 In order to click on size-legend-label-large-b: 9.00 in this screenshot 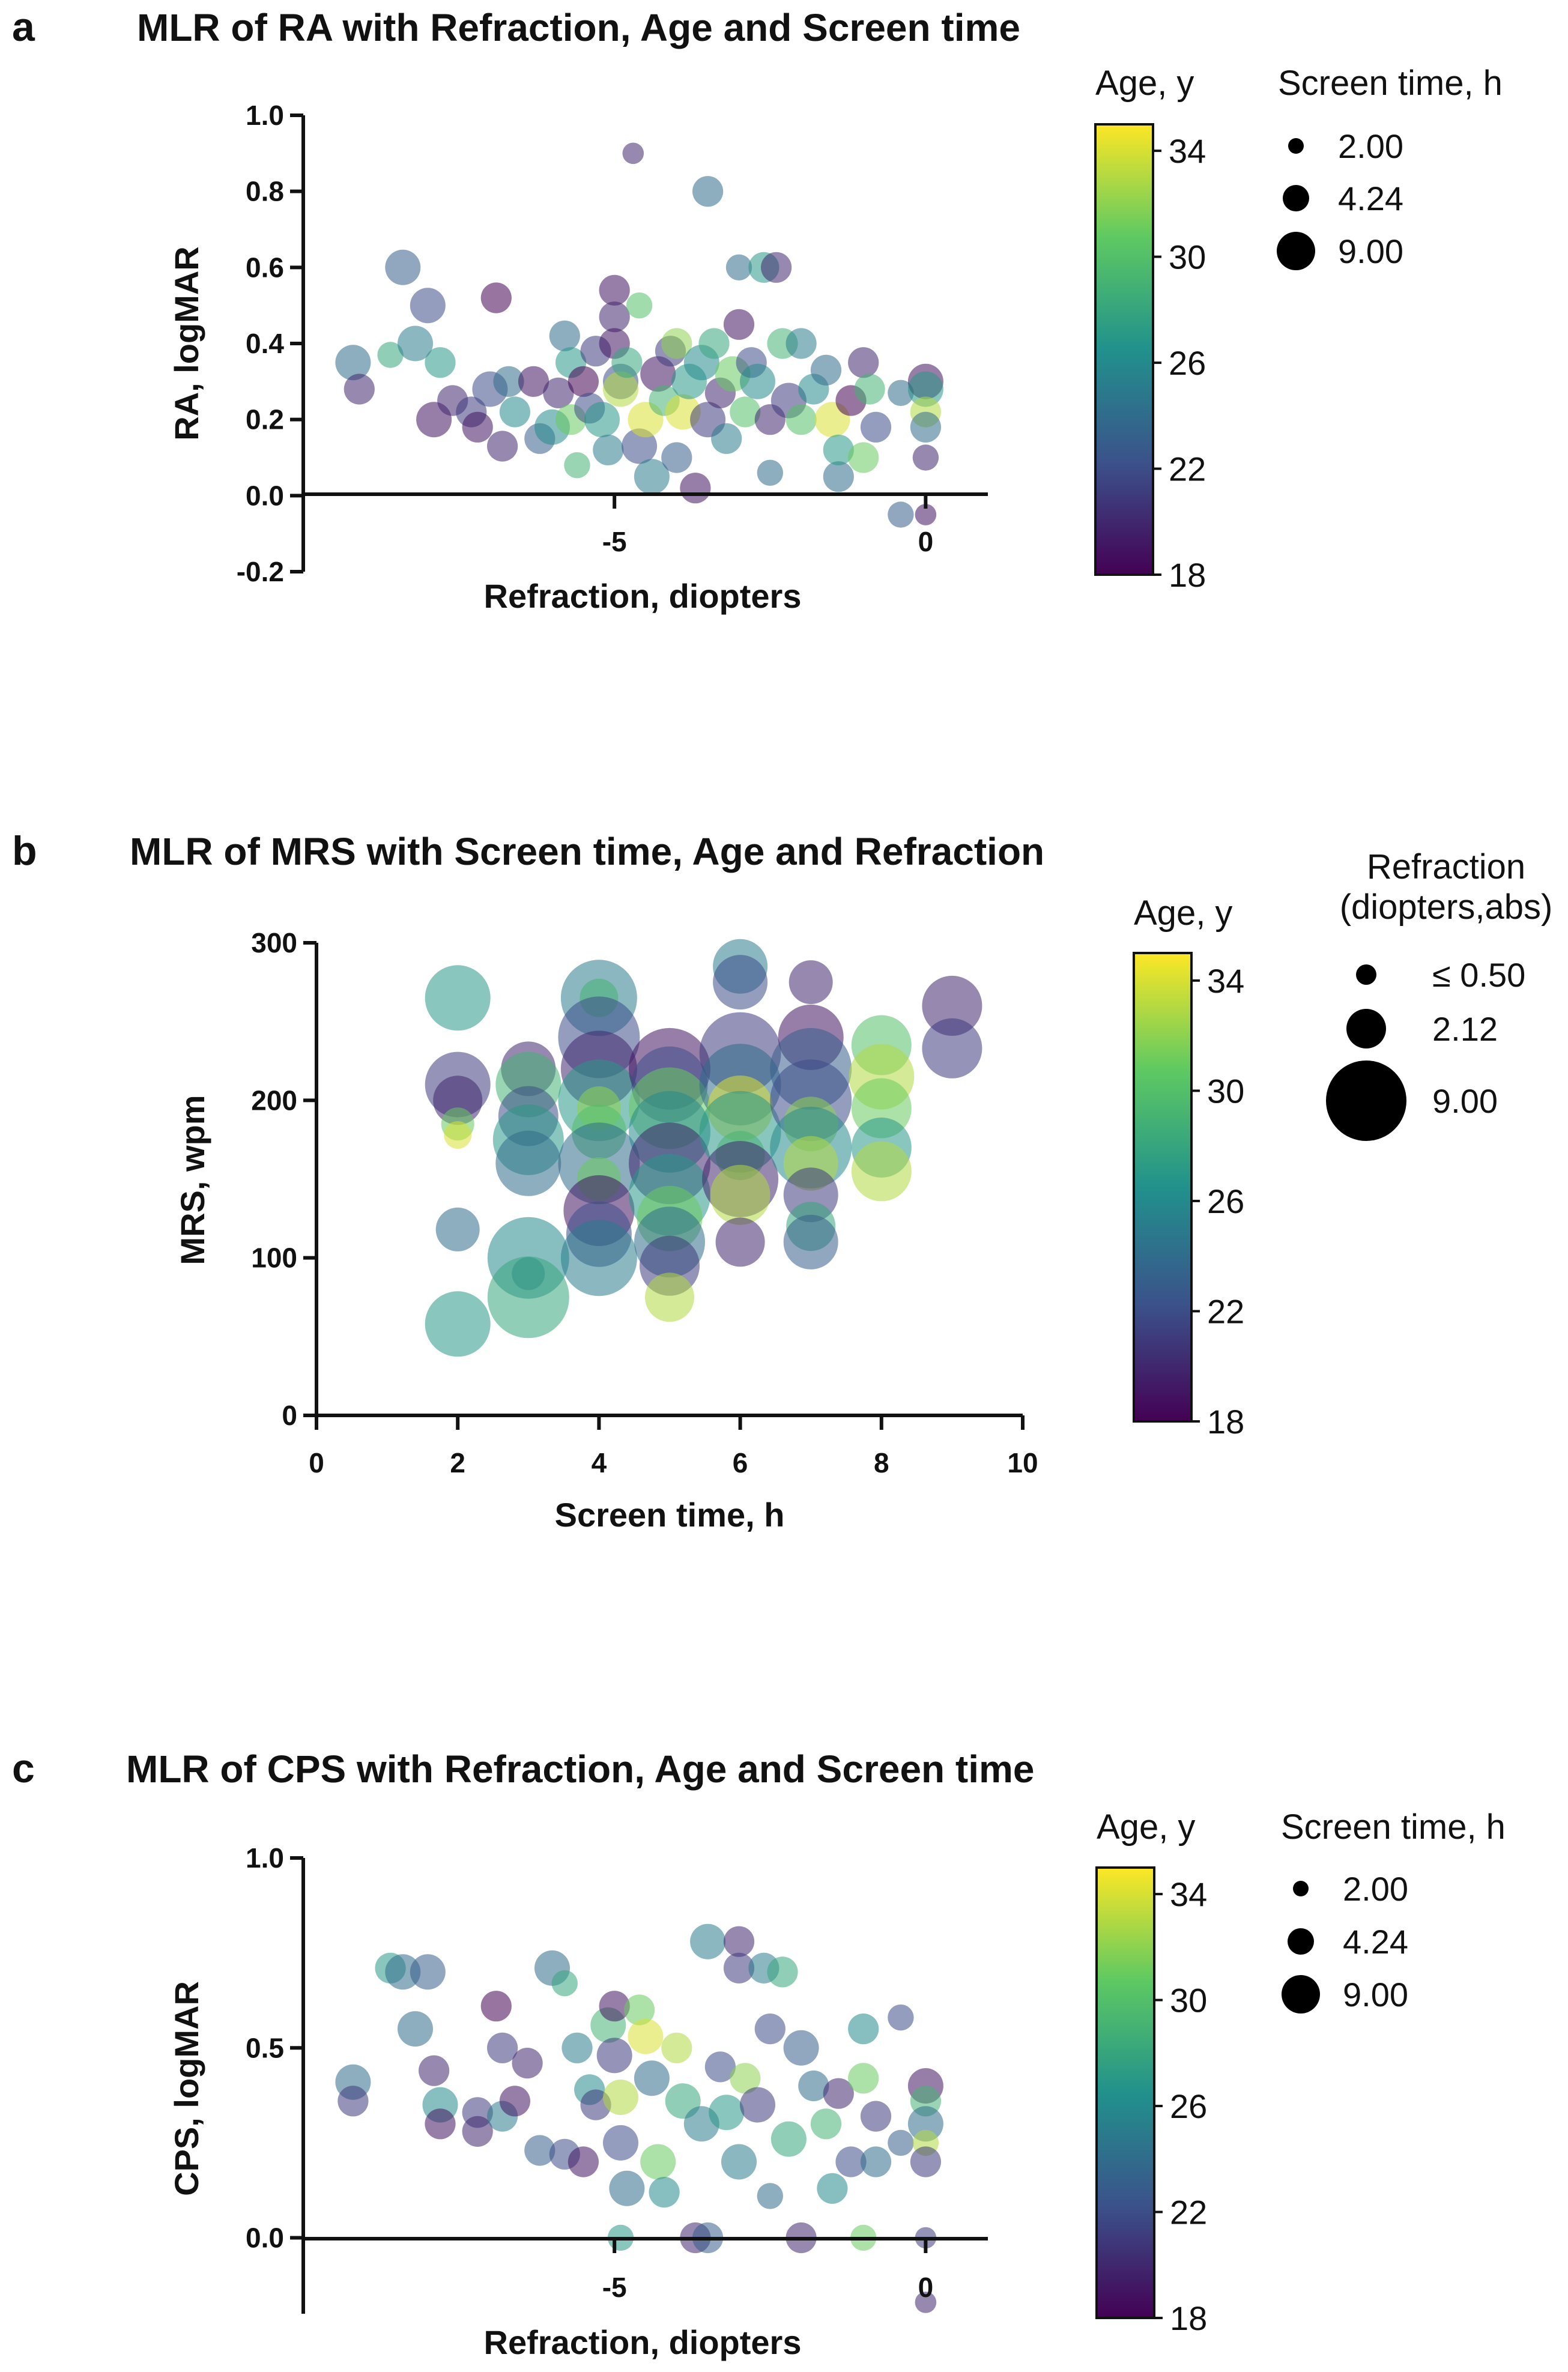, I will do `click(1465, 1101)`.